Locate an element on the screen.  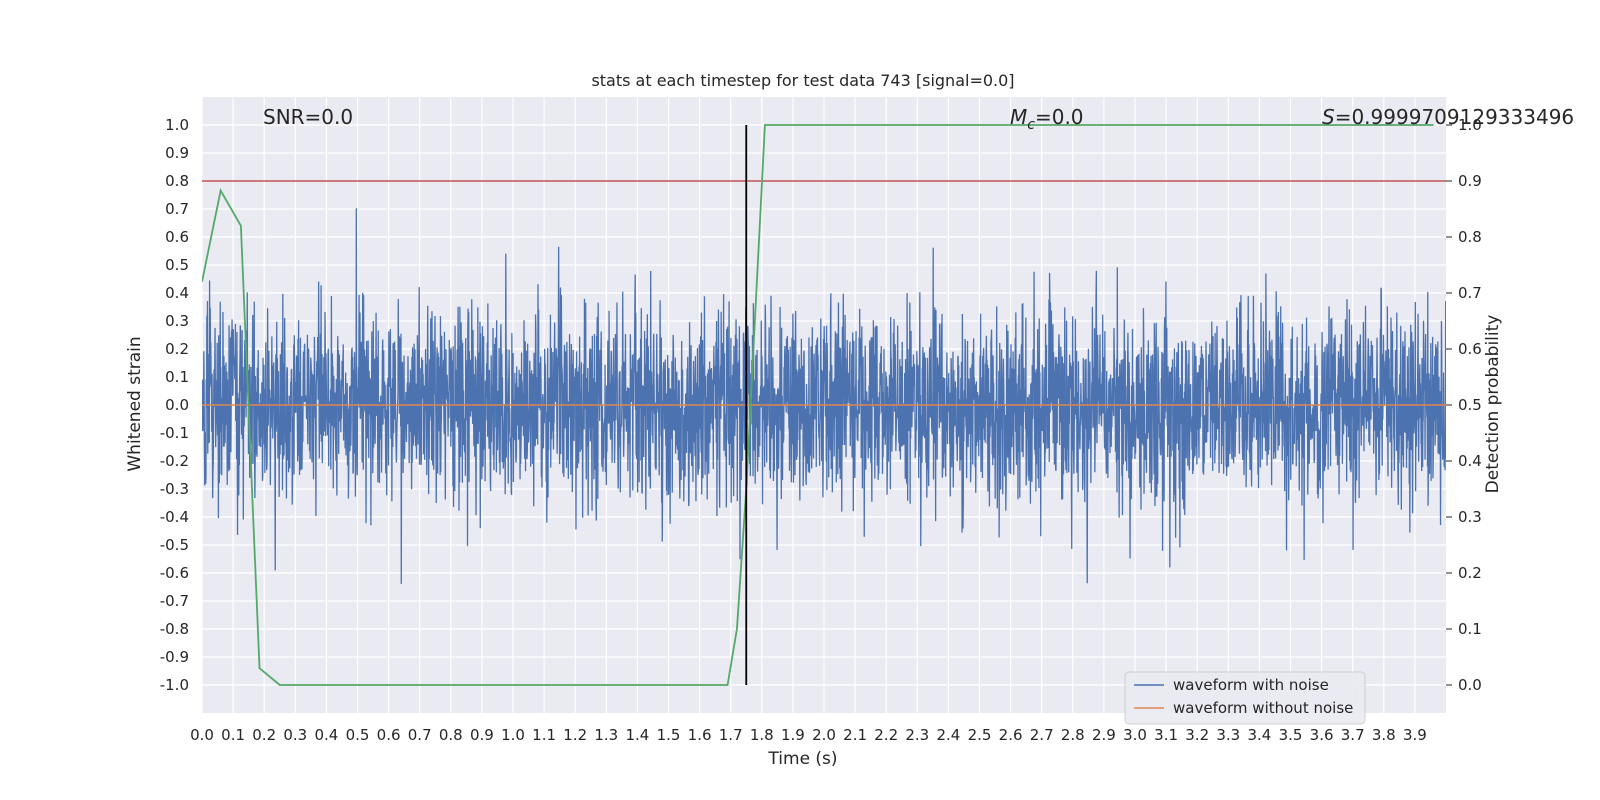
y-axis-label: Whitened strain is located at coordinates (135, 403).